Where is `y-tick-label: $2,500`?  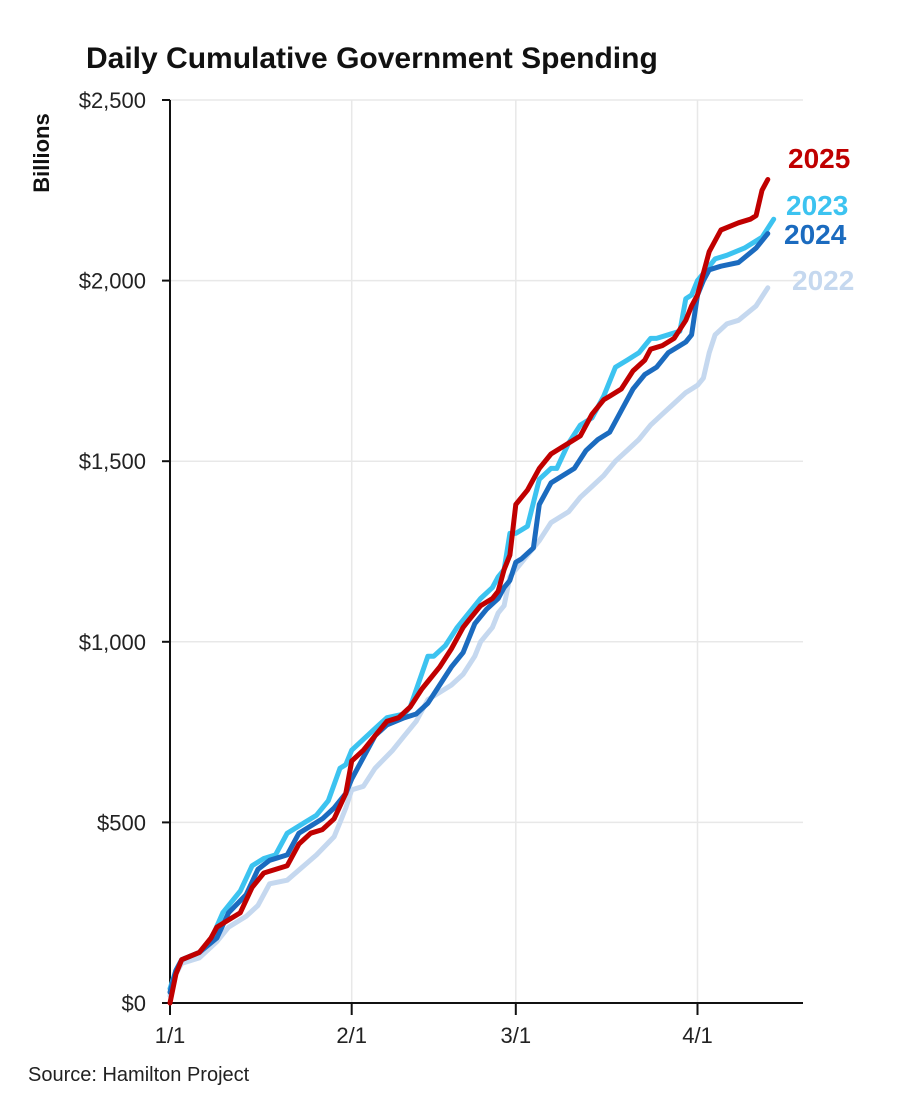 y-tick-label: $2,500 is located at coordinates (112, 100).